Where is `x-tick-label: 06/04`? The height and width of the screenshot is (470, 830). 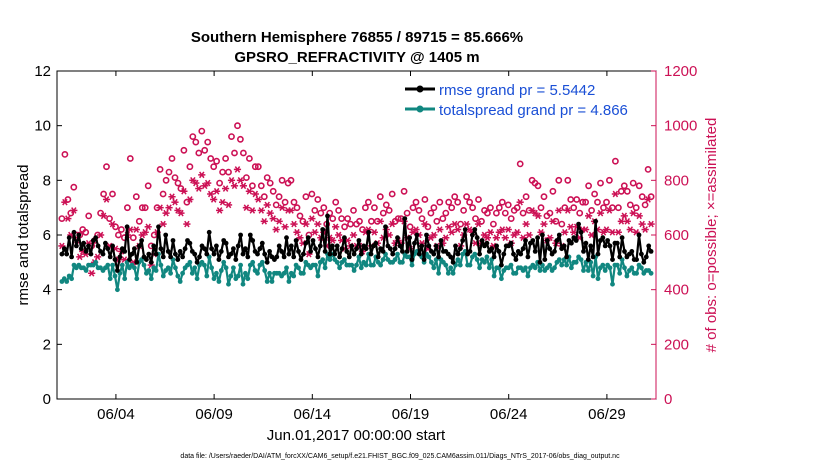 x-tick-label: 06/04 is located at coordinates (116, 414).